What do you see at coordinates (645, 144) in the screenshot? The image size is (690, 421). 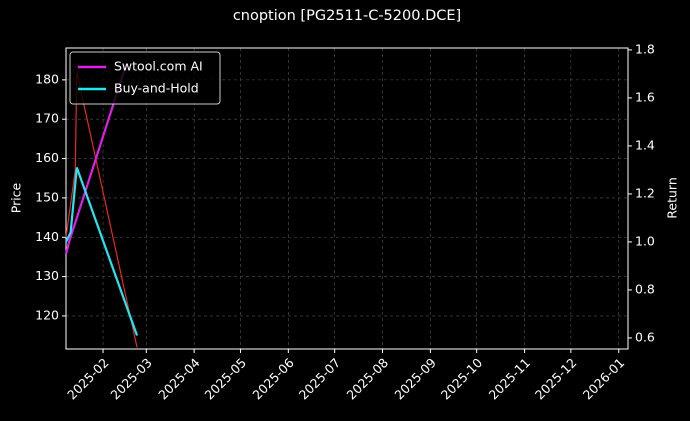 I see `y2-tick-label: 1.4` at bounding box center [645, 144].